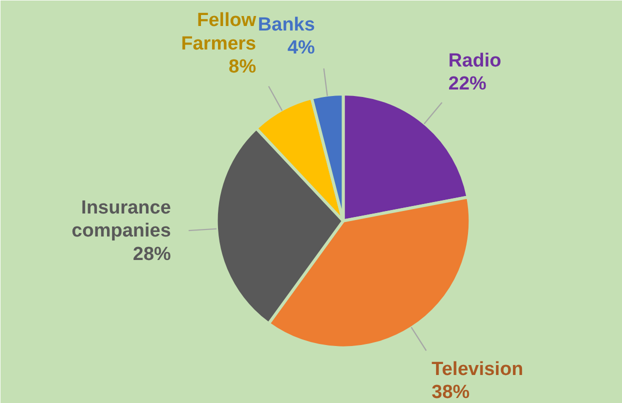 This screenshot has width=622, height=403. Describe the element at coordinates (218, 32) in the screenshot. I see `slice-label: Fellow Farmers` at that location.